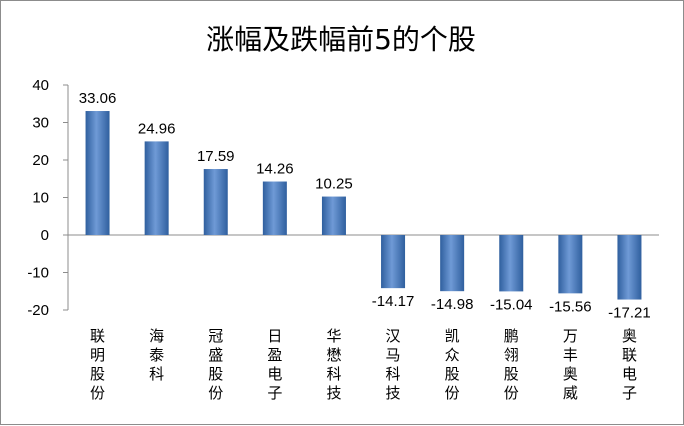  What do you see at coordinates (38, 310) in the screenshot?
I see `y-tick-label: -20` at bounding box center [38, 310].